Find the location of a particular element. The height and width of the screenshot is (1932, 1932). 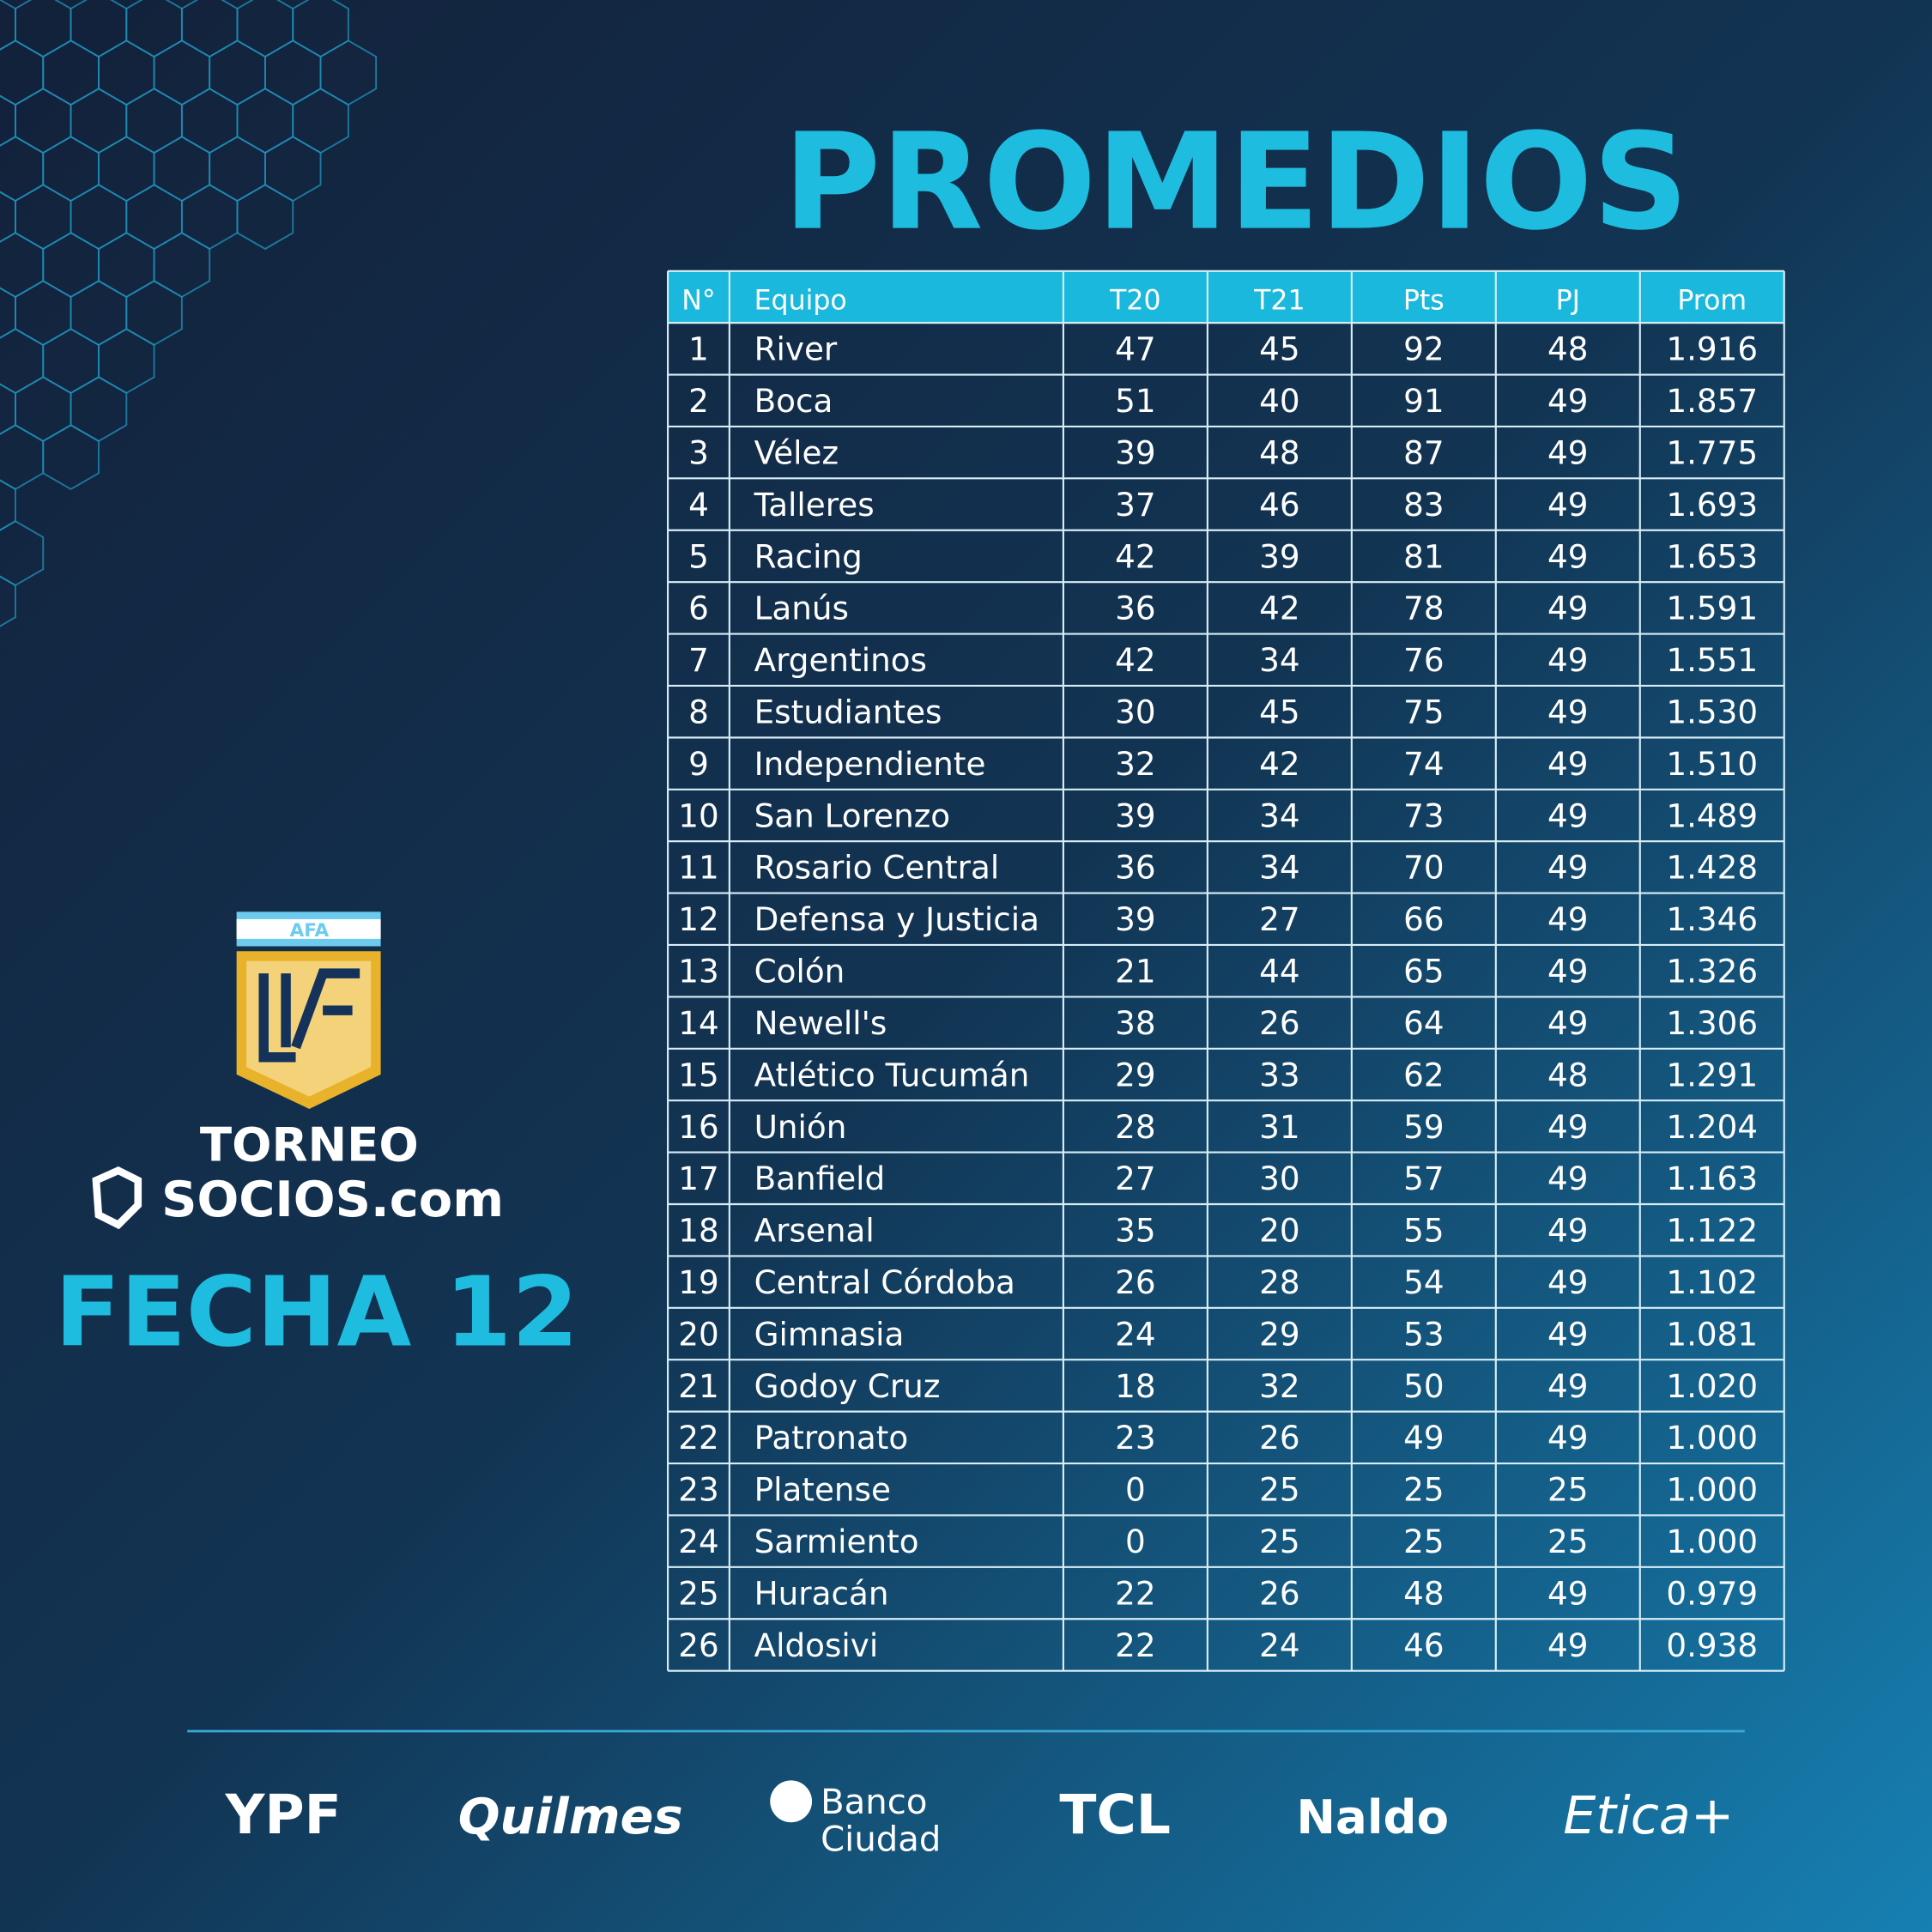

sponsor: Etica+ is located at coordinates (1649, 1816).